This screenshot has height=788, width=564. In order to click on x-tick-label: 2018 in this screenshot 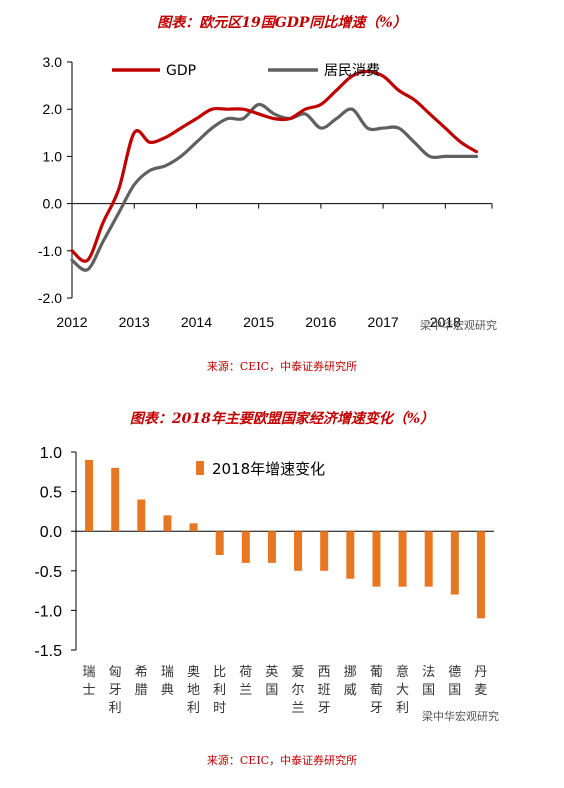, I will do `click(445, 322)`.